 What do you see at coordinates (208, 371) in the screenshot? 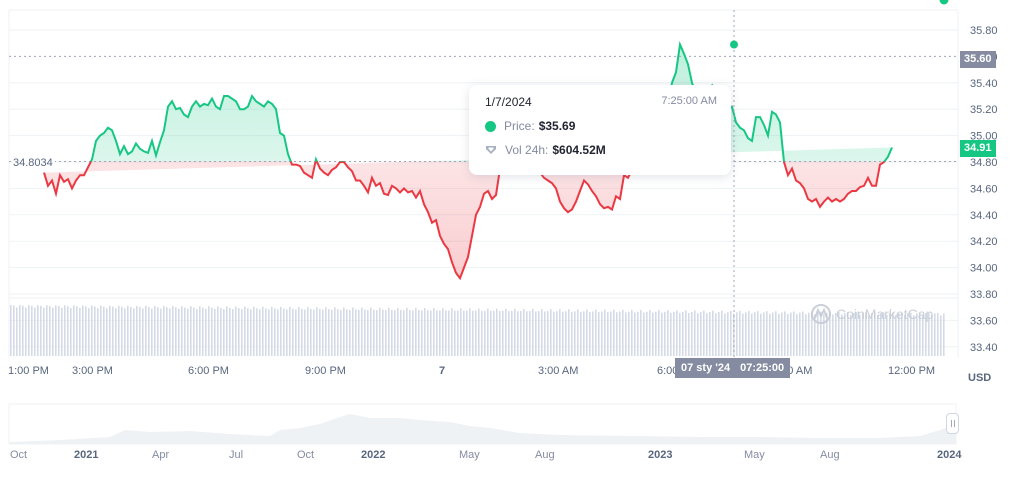
I see `svg-text: 6:00 PM` at bounding box center [208, 371].